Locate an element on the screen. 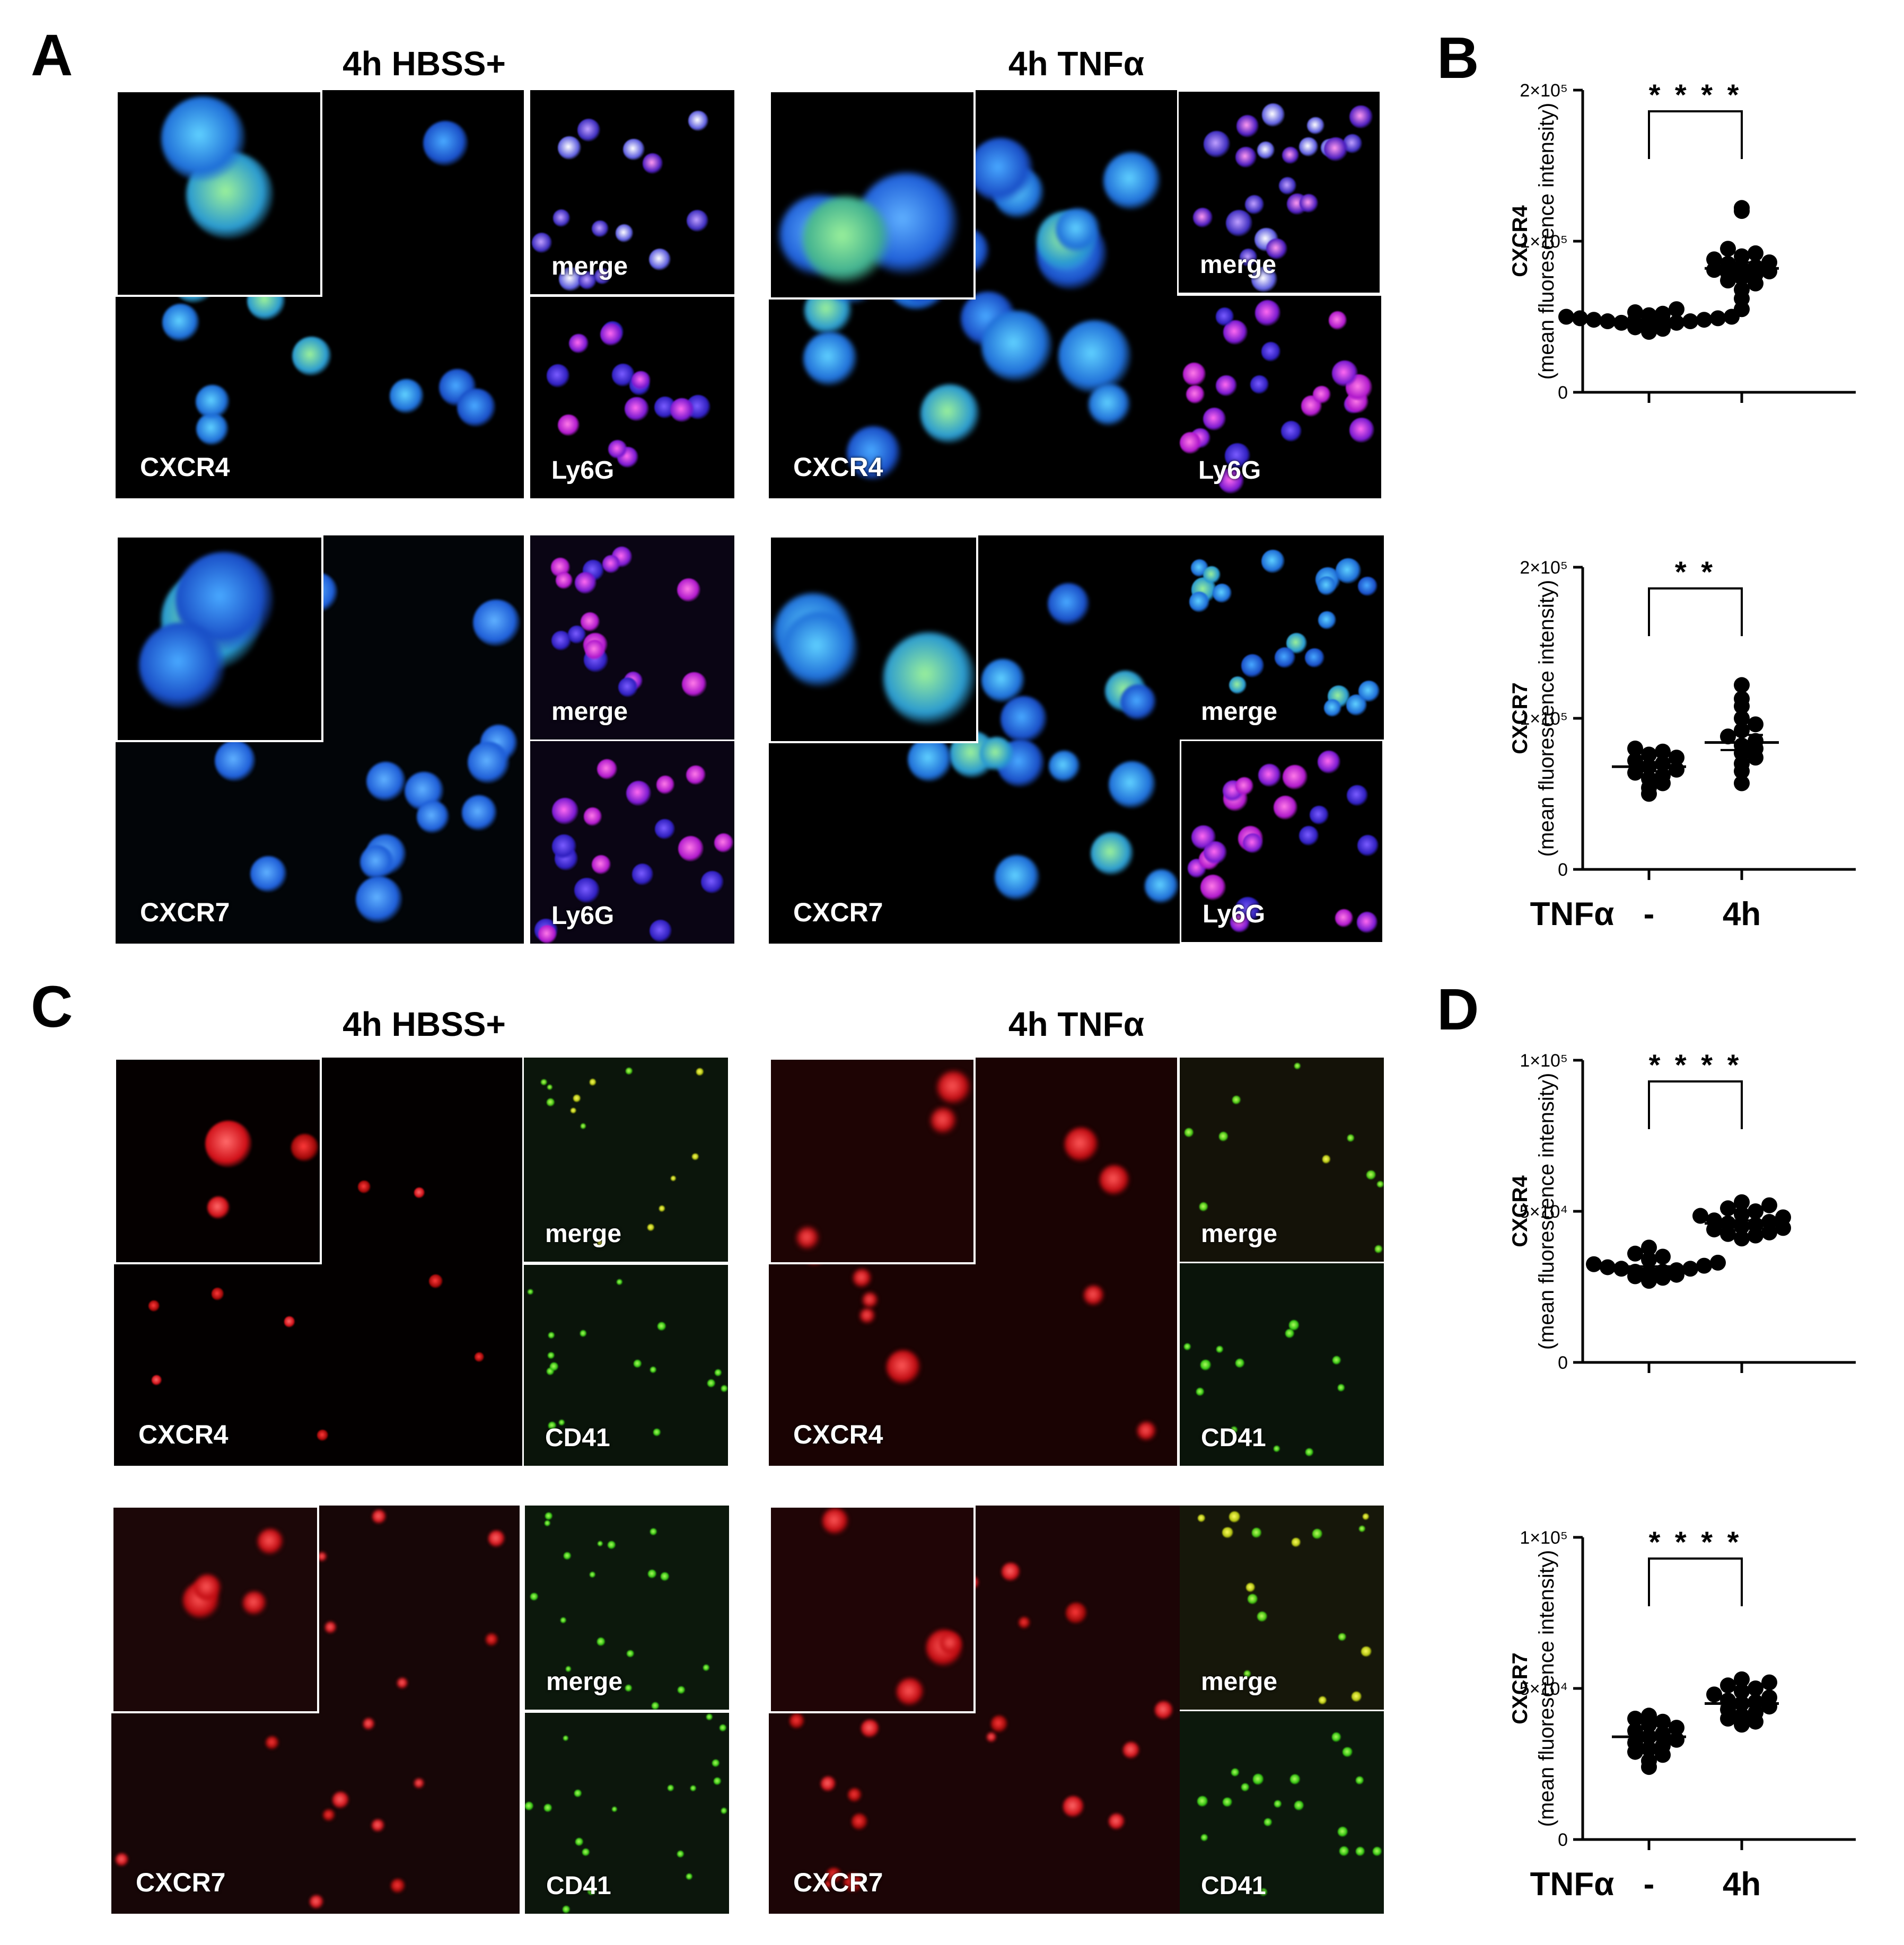  panel-label-c: C is located at coordinates (52, 1007).